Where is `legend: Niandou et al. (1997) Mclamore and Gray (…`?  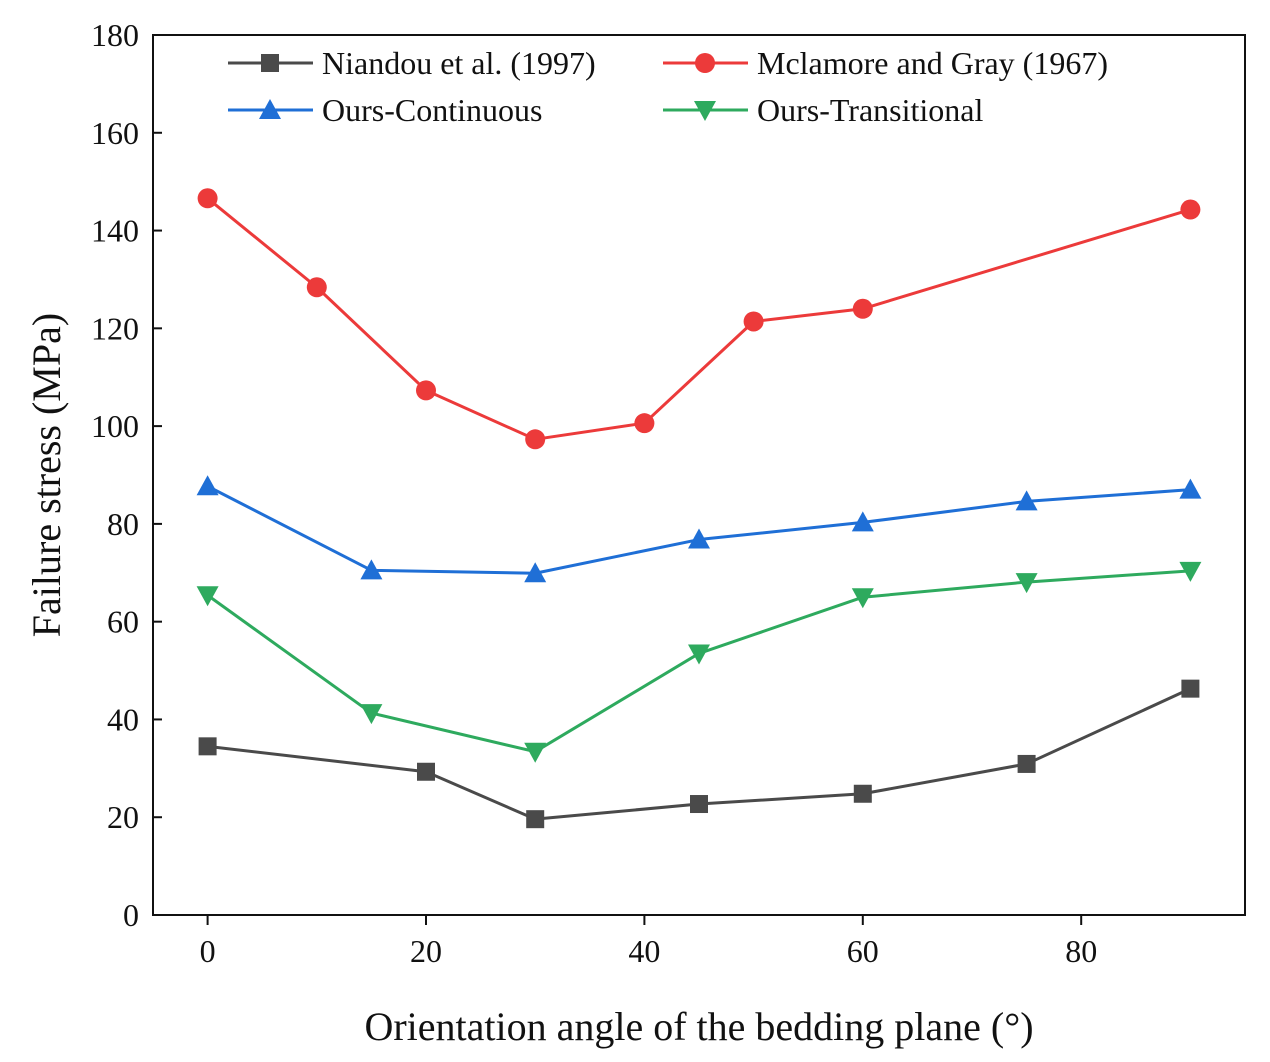 legend: Niandou et al. (1997) Mclamore and Gray (… is located at coordinates (668, 86).